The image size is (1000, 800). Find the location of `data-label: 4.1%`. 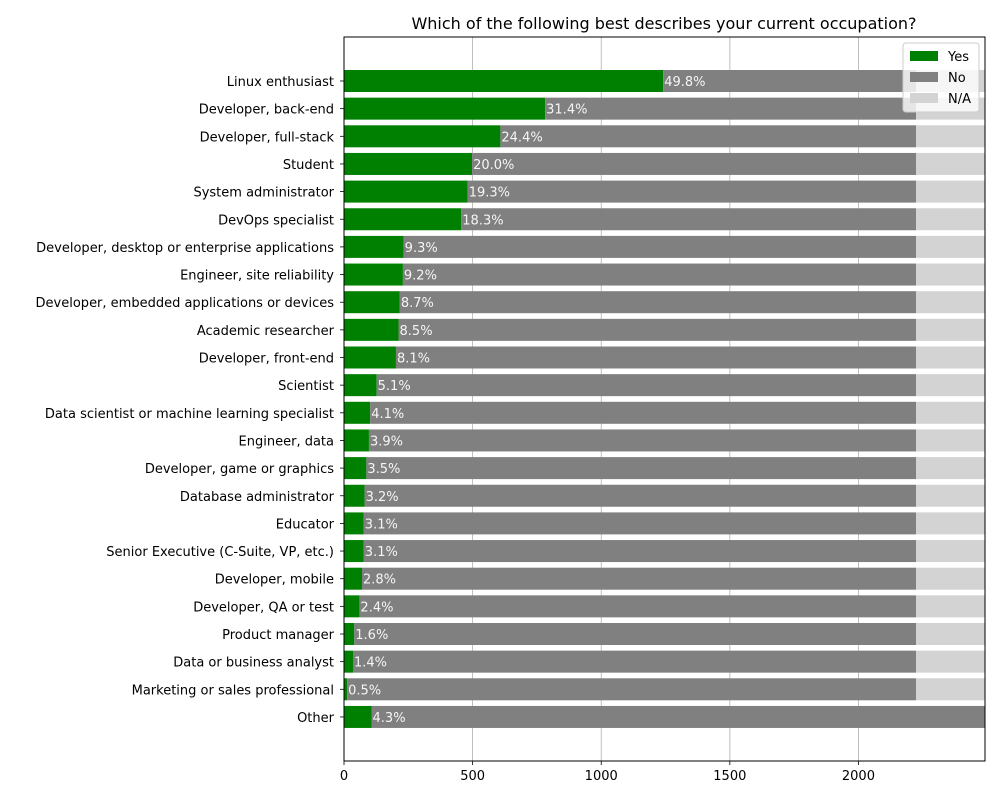

data-label: 4.1% is located at coordinates (387, 414).